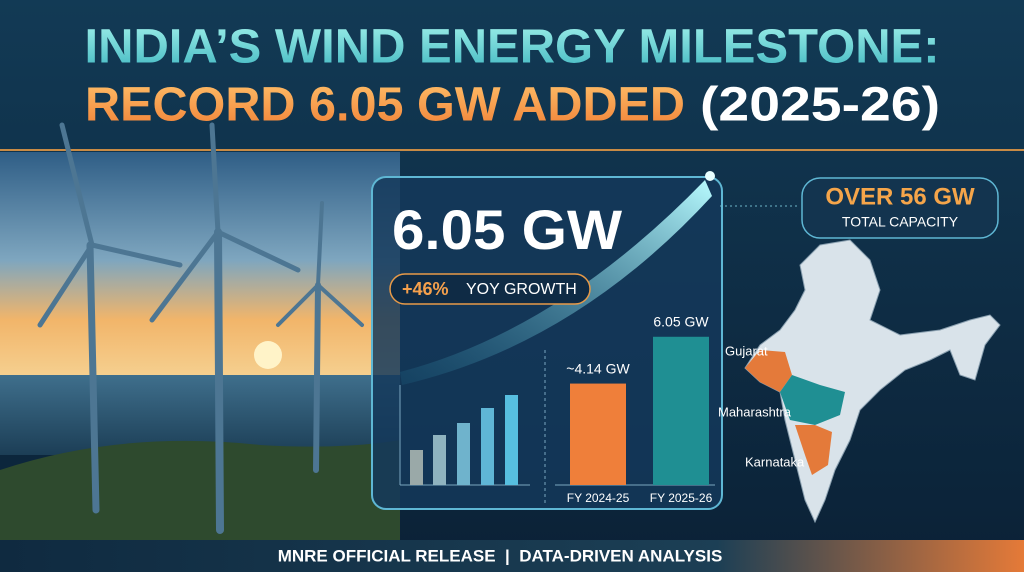  Describe the element at coordinates (755, 411) in the screenshot. I see `map-label: Maharashtra` at that location.